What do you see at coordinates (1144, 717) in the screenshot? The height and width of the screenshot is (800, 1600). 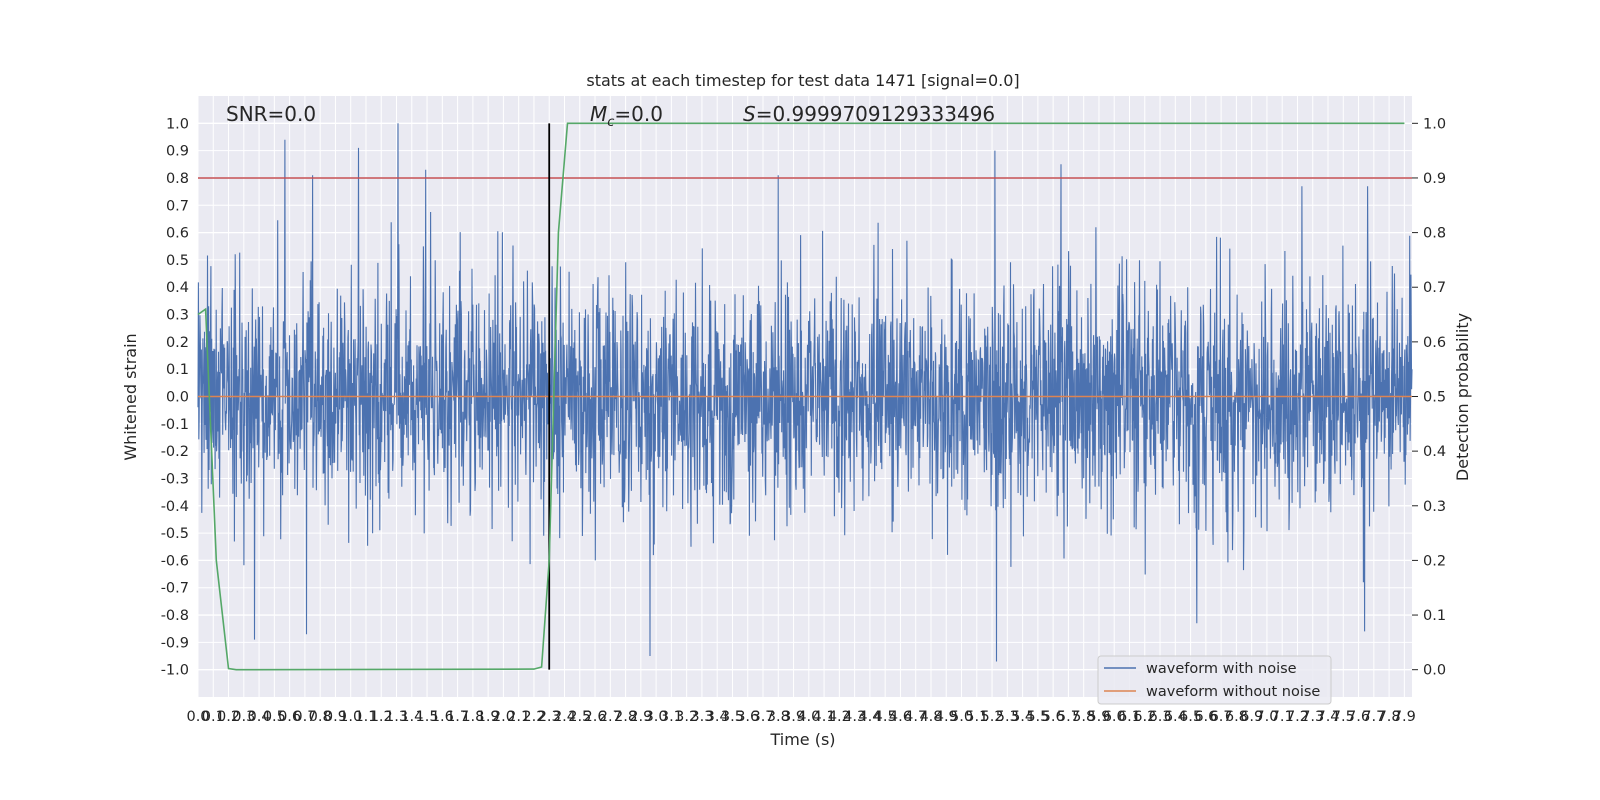 I see `x-tick-label: 6.2` at bounding box center [1144, 717].